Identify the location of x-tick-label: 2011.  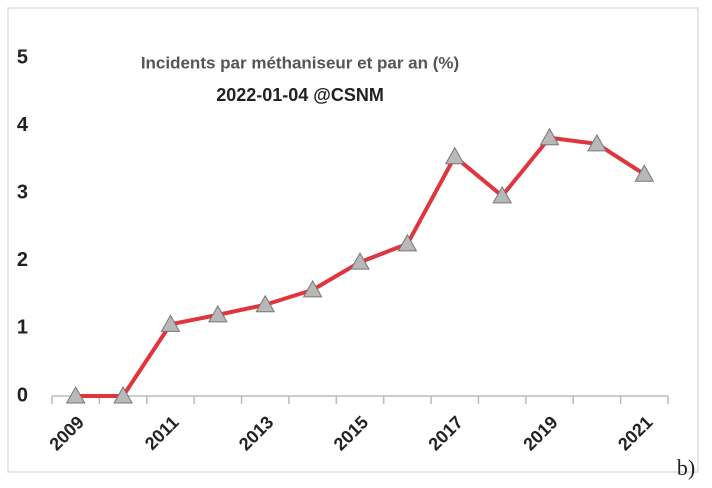
(162, 433).